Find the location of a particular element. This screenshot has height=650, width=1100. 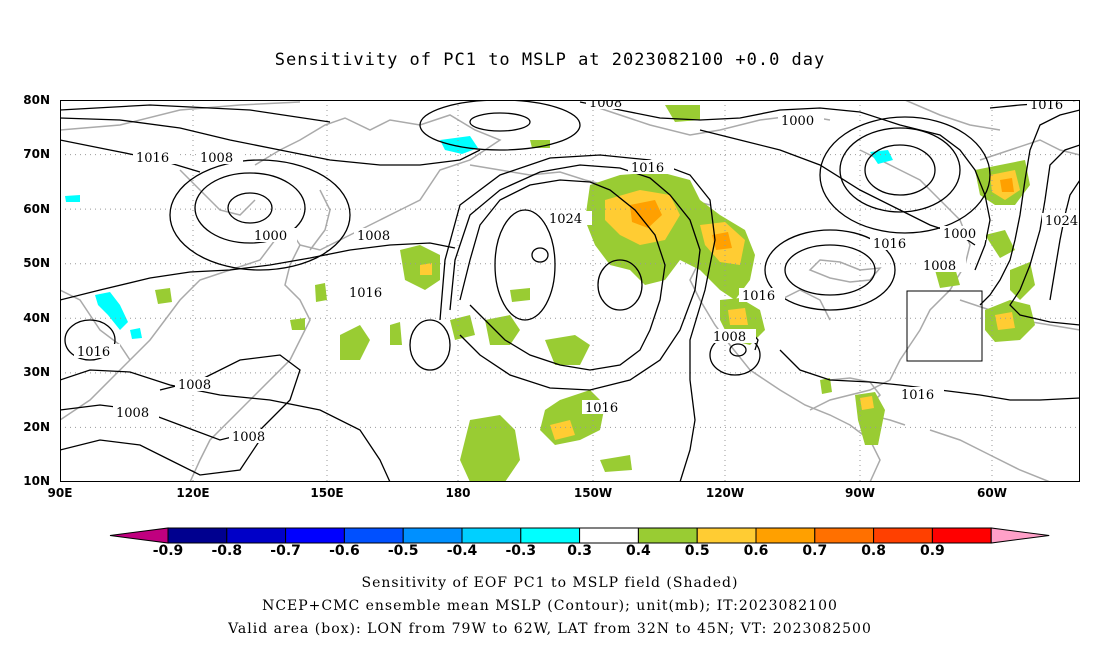

lat-label-20n: 20N is located at coordinates (36, 427).